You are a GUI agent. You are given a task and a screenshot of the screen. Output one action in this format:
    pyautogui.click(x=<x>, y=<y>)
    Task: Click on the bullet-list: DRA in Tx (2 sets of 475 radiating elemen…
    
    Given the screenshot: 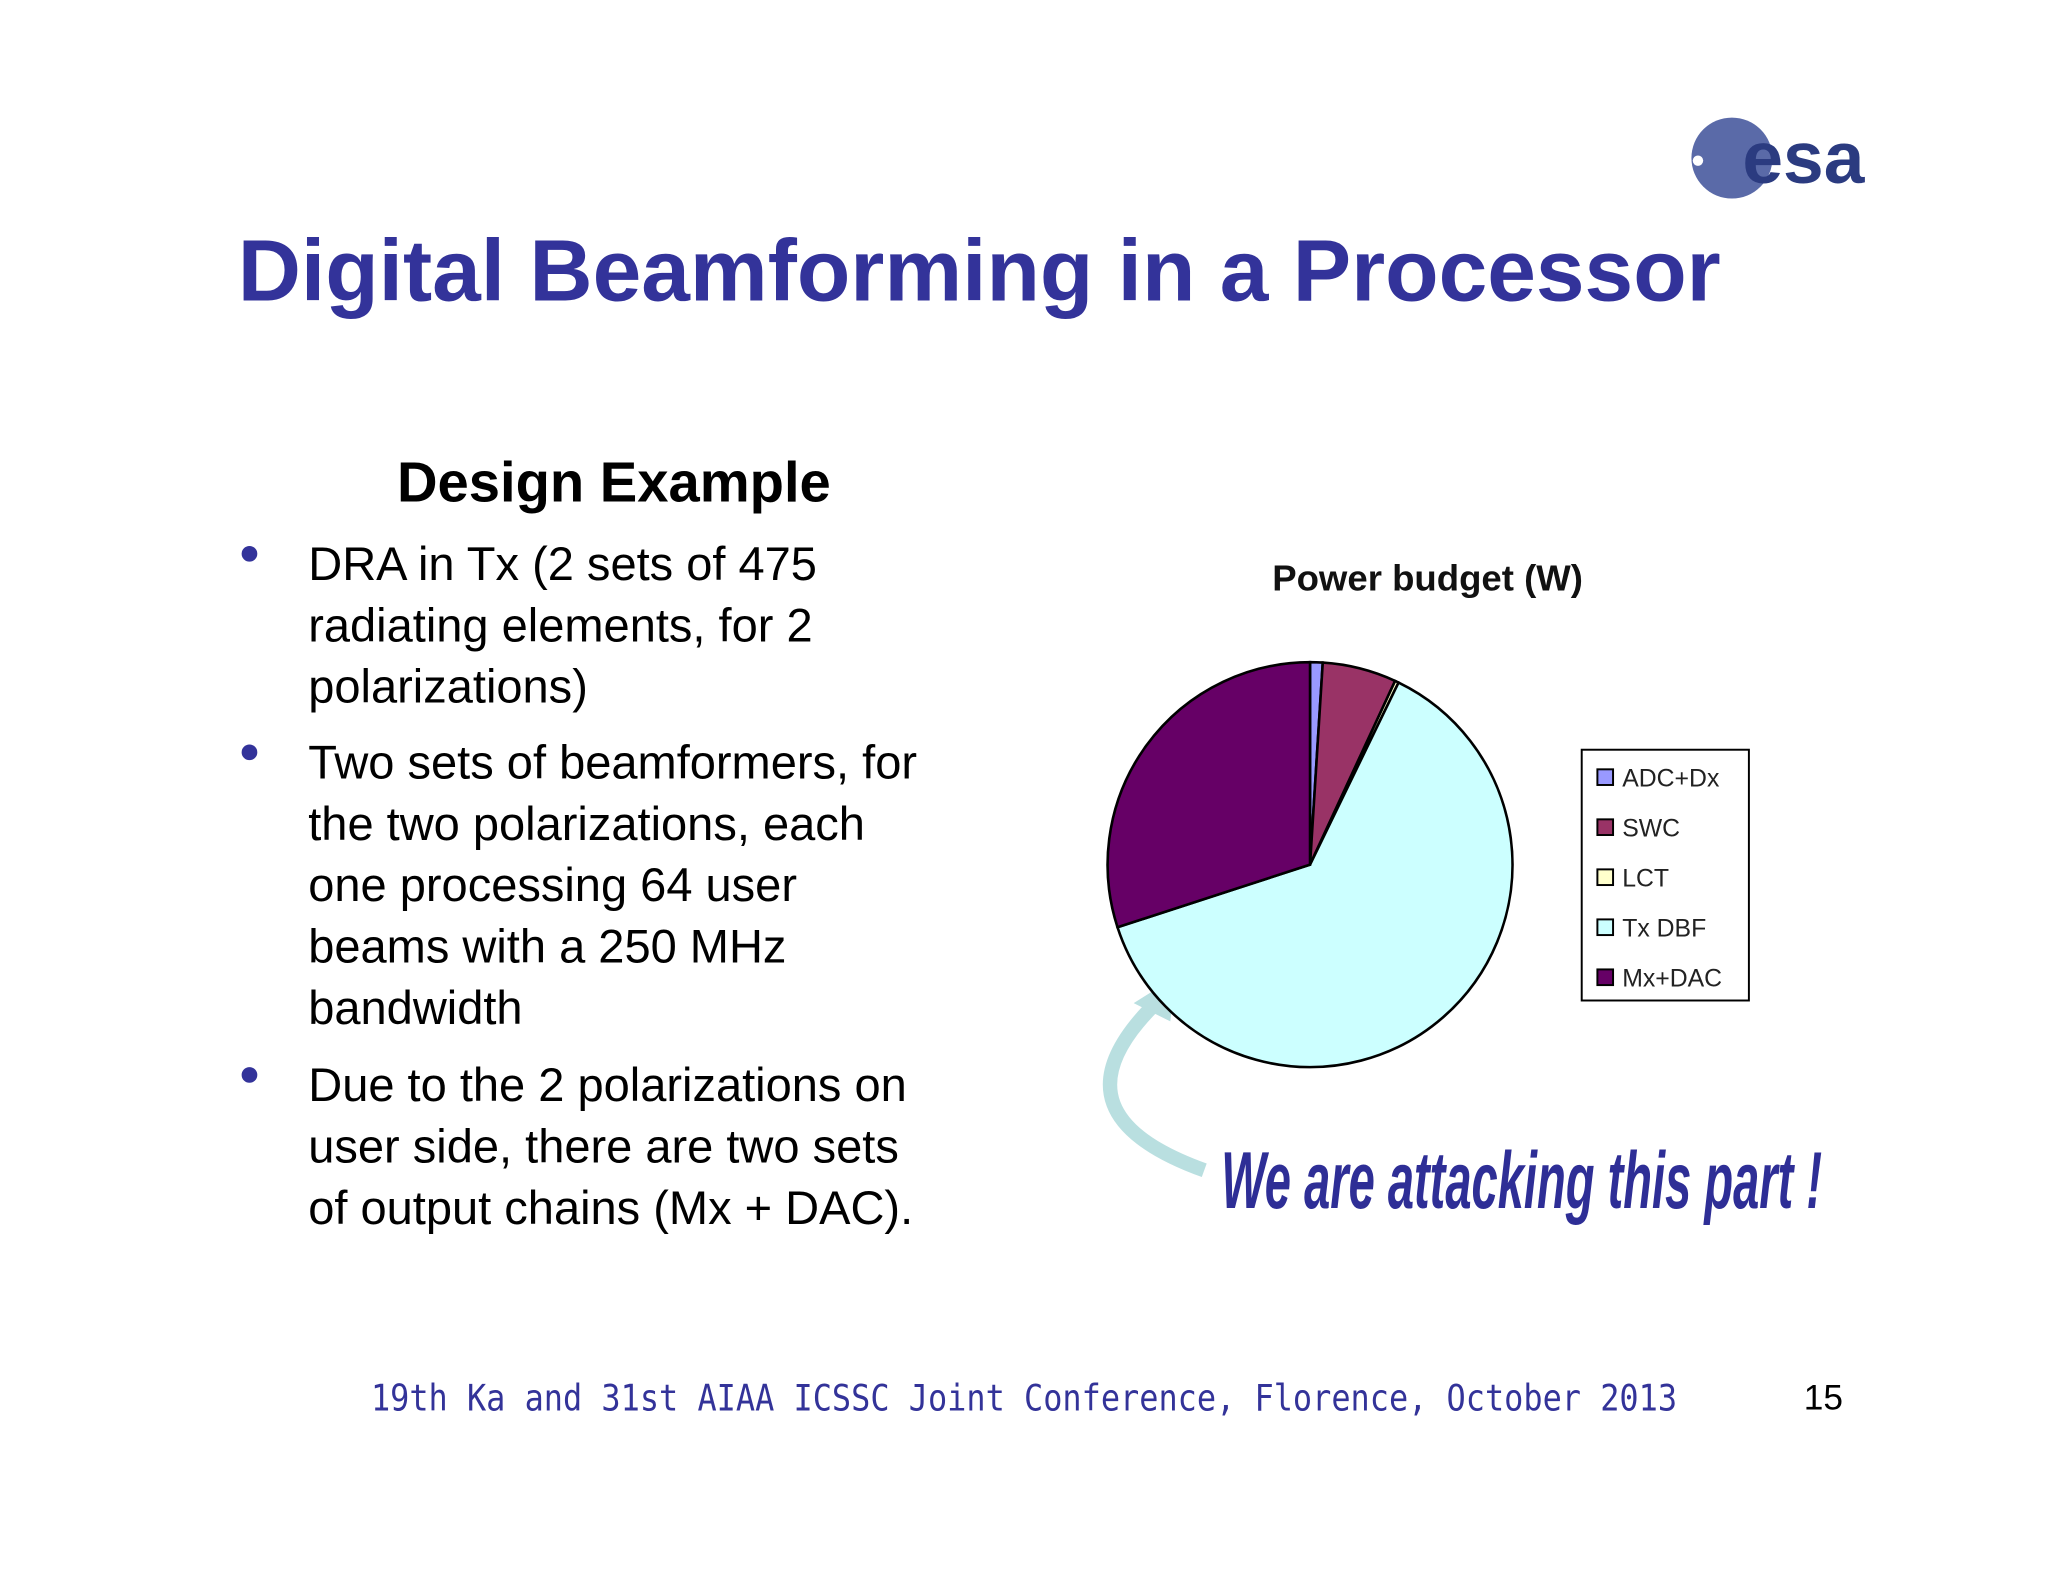 What is the action you would take?
    pyautogui.click(x=579, y=885)
    